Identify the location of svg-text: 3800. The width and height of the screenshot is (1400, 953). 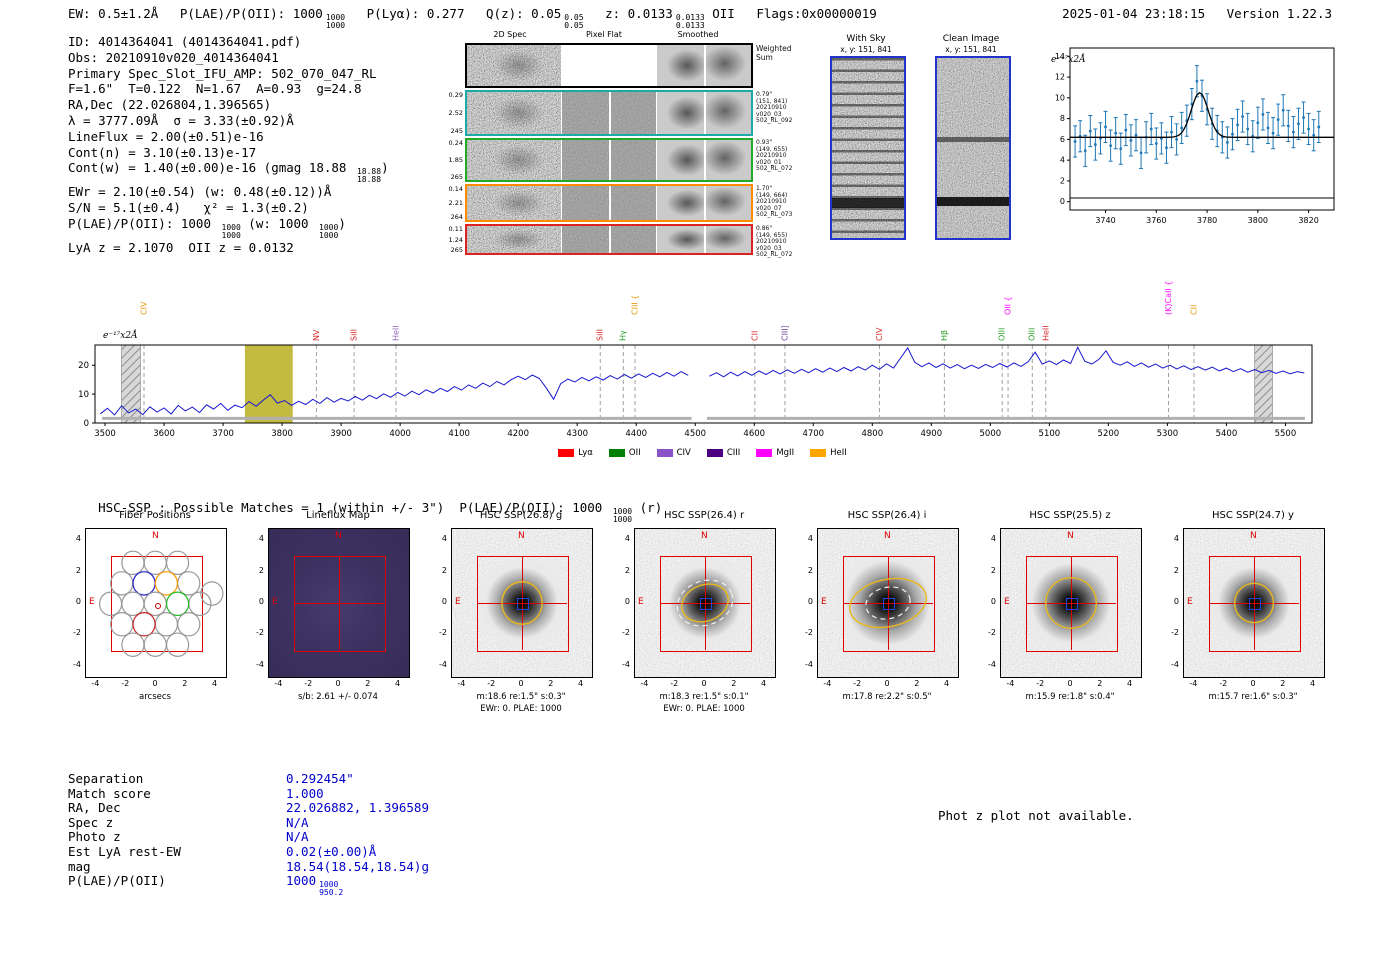
(282, 434).